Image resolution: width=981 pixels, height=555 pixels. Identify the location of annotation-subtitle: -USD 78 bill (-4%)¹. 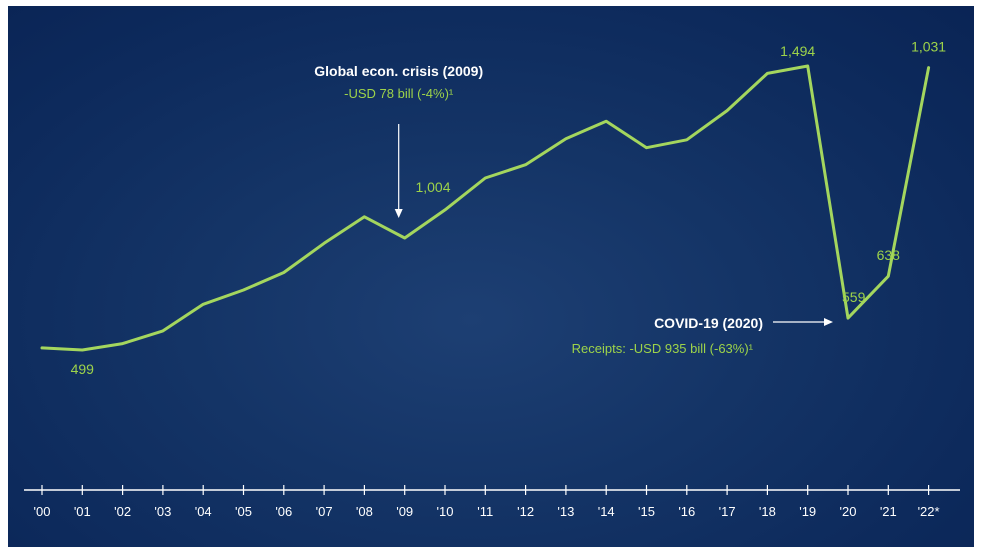
(399, 93).